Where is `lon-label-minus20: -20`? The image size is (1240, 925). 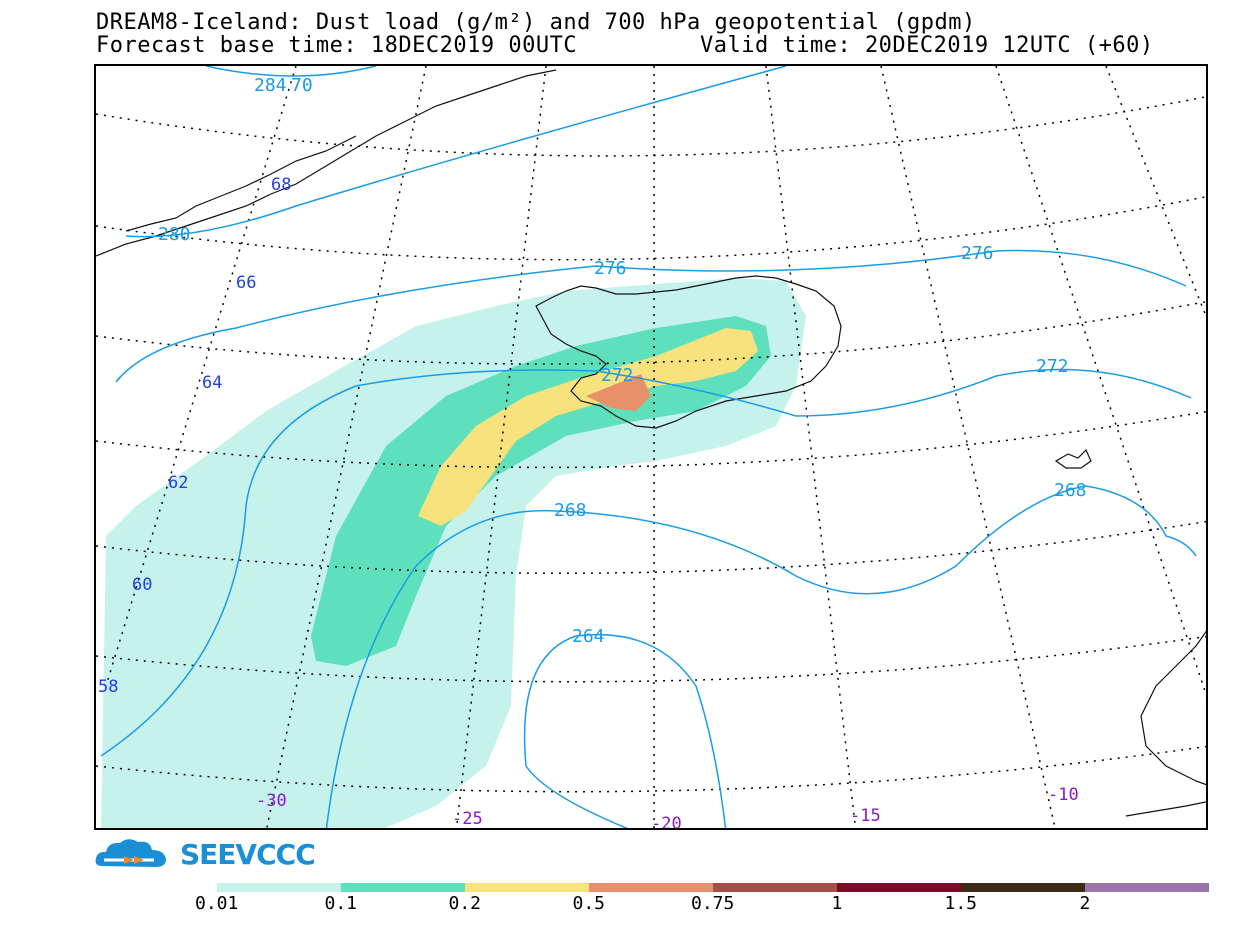 lon-label-minus20: -20 is located at coordinates (666, 822).